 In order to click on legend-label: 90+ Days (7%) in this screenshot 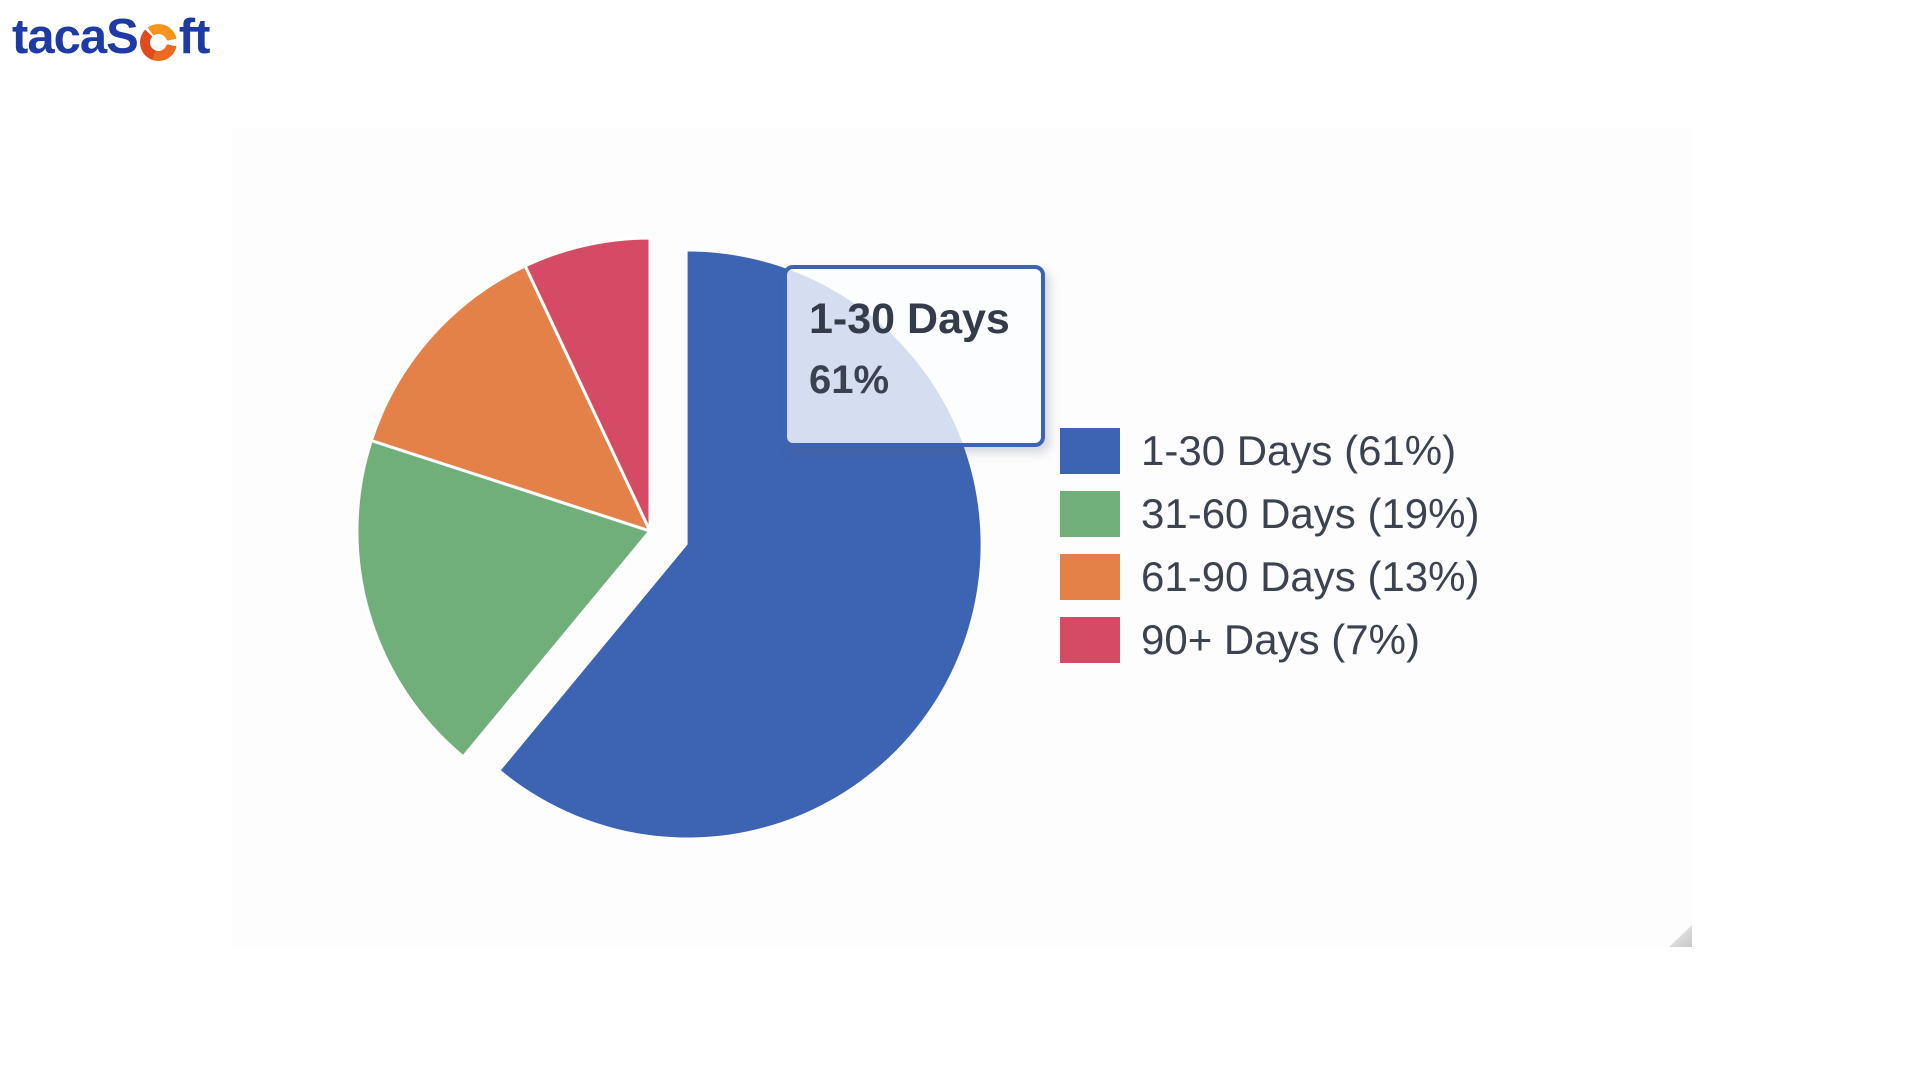, I will do `click(1280, 639)`.